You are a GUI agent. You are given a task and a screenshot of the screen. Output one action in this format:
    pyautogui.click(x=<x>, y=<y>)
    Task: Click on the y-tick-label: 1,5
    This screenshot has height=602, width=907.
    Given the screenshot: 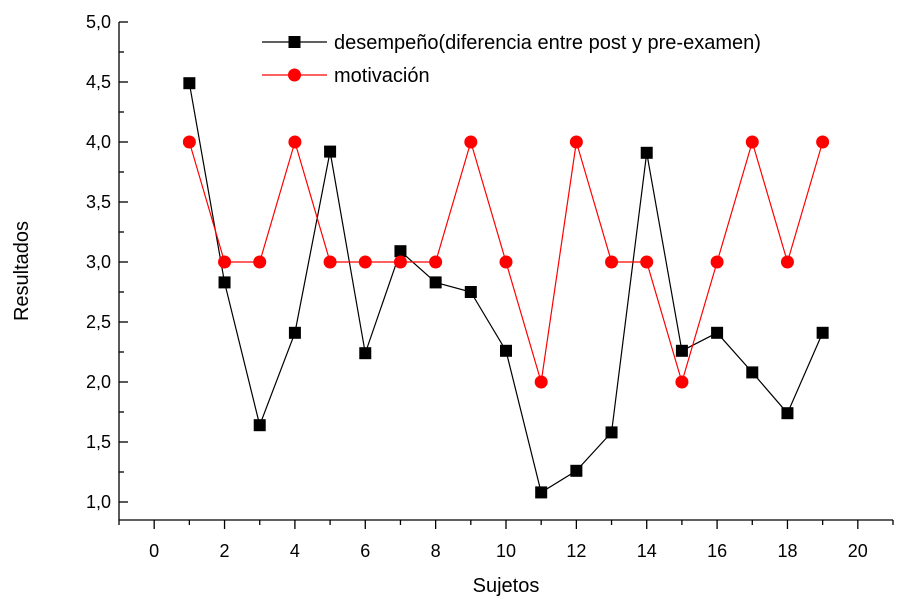 What is the action you would take?
    pyautogui.click(x=98, y=442)
    